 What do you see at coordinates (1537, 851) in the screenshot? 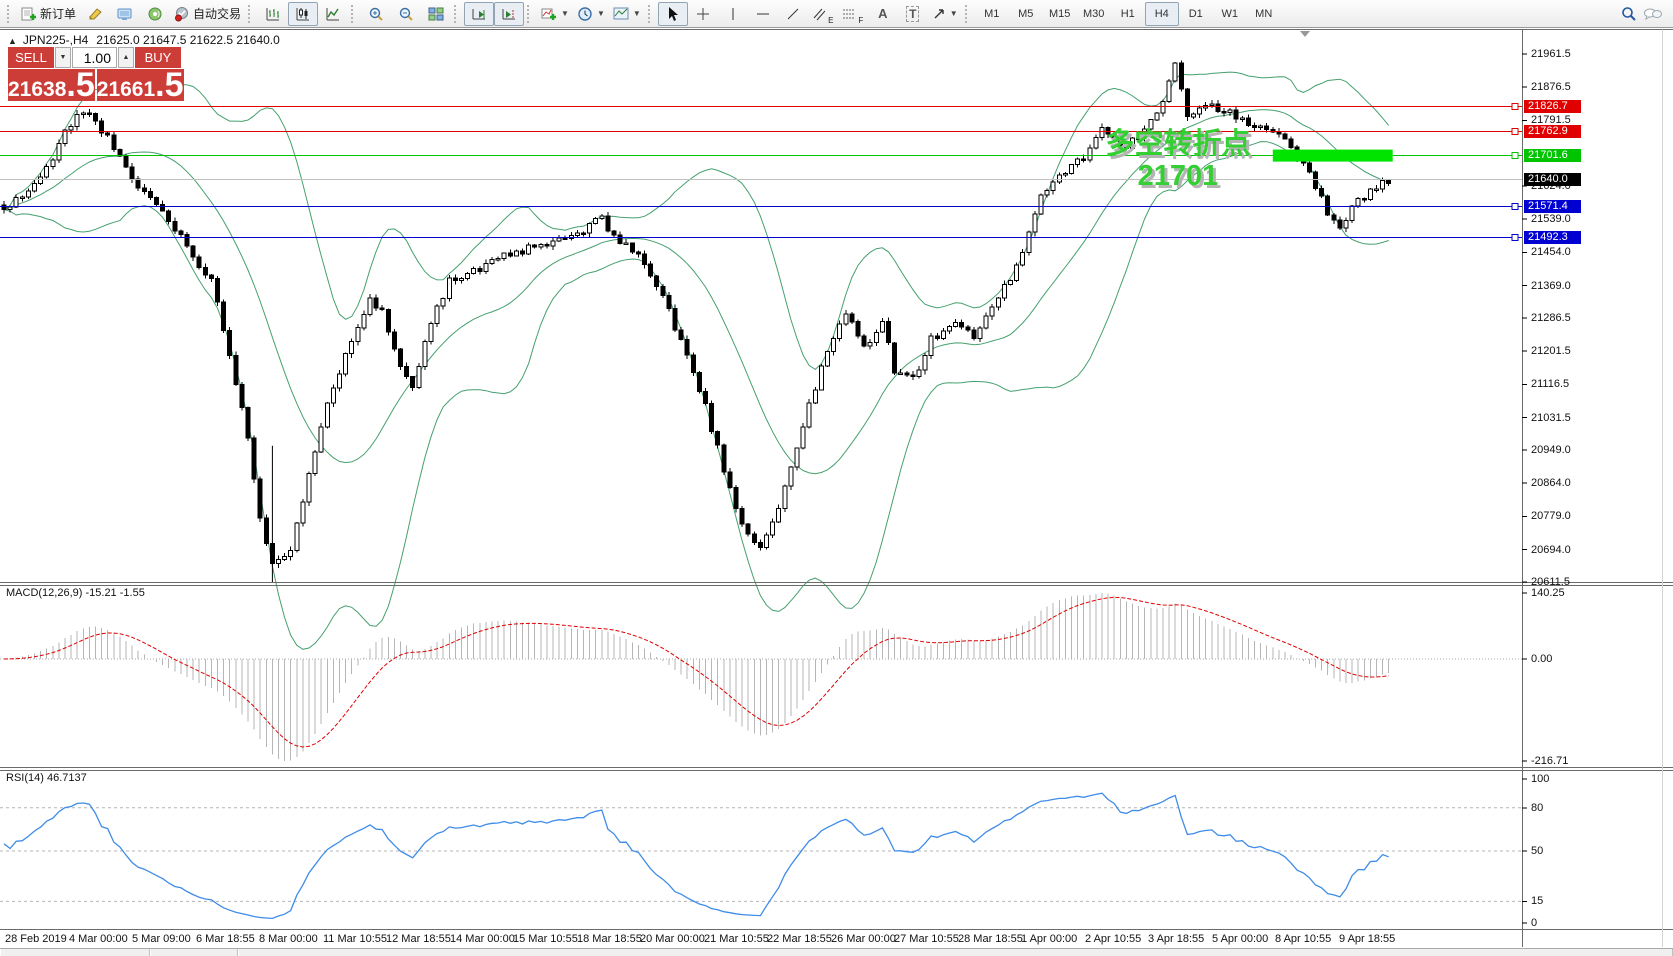
I see `axis-tick-label: 50` at bounding box center [1537, 851].